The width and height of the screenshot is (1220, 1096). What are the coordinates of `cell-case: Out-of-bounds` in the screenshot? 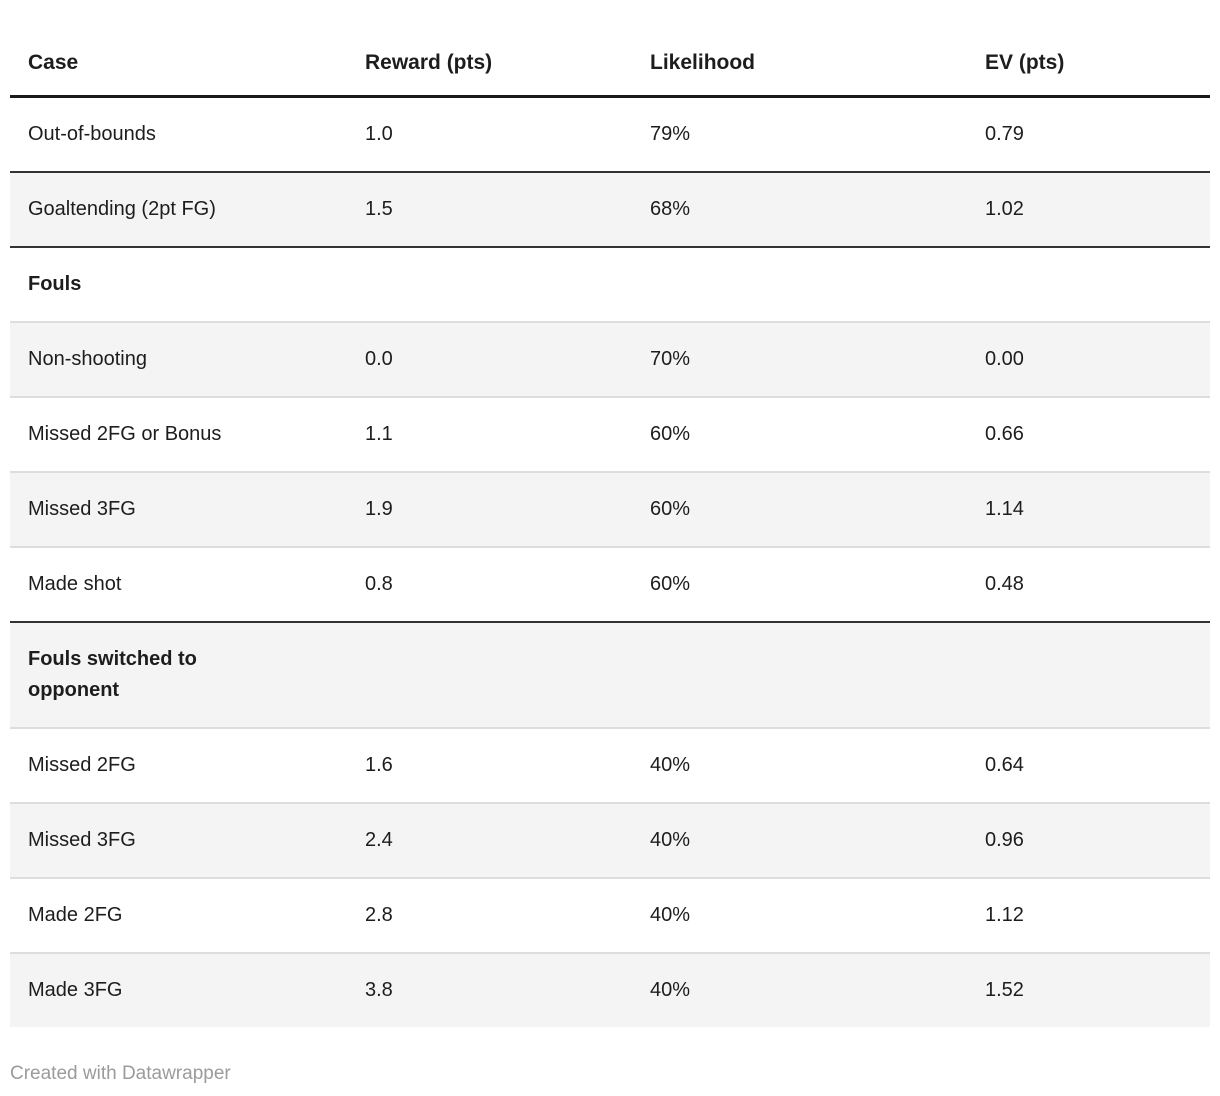 It's located at (178, 134).